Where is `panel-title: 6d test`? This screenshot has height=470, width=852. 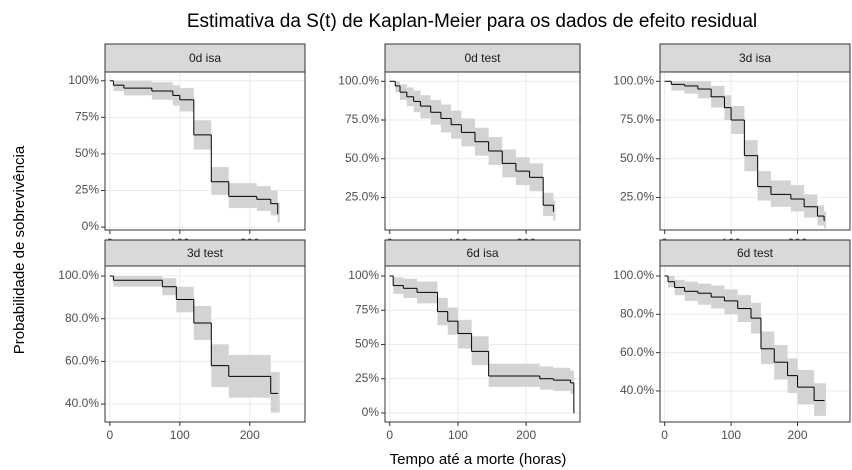
panel-title: 6d test is located at coordinates (755, 253).